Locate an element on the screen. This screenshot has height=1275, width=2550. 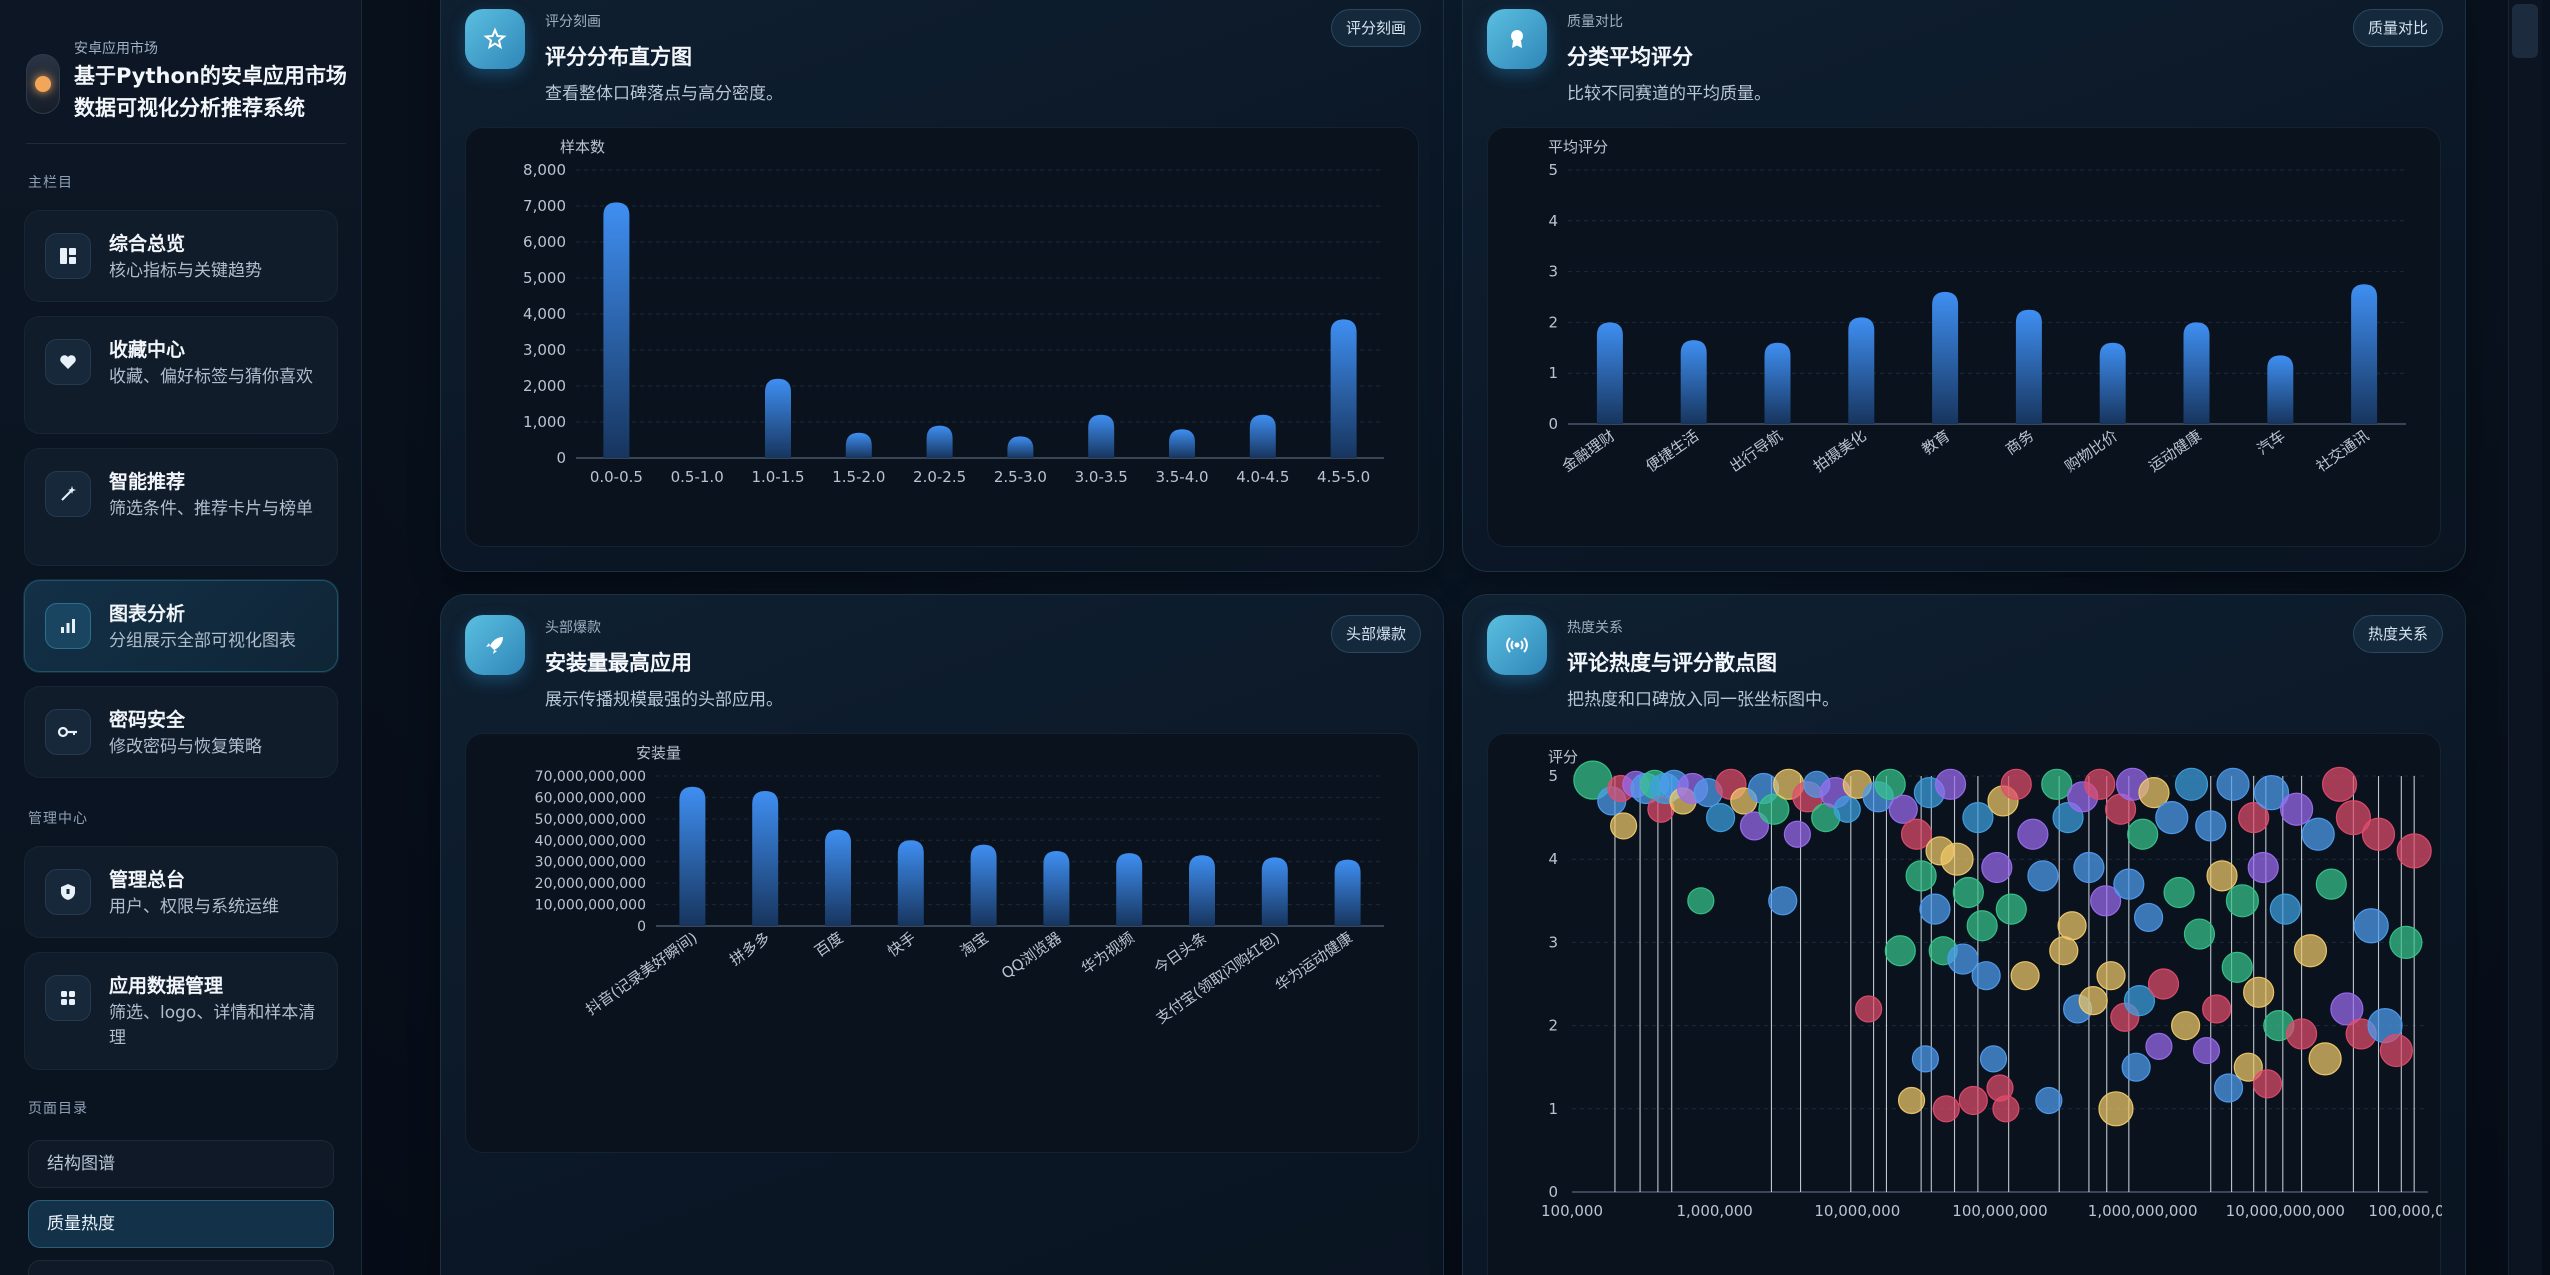
card-description: 比较不同赛道的平均质量。 is located at coordinates (1669, 94).